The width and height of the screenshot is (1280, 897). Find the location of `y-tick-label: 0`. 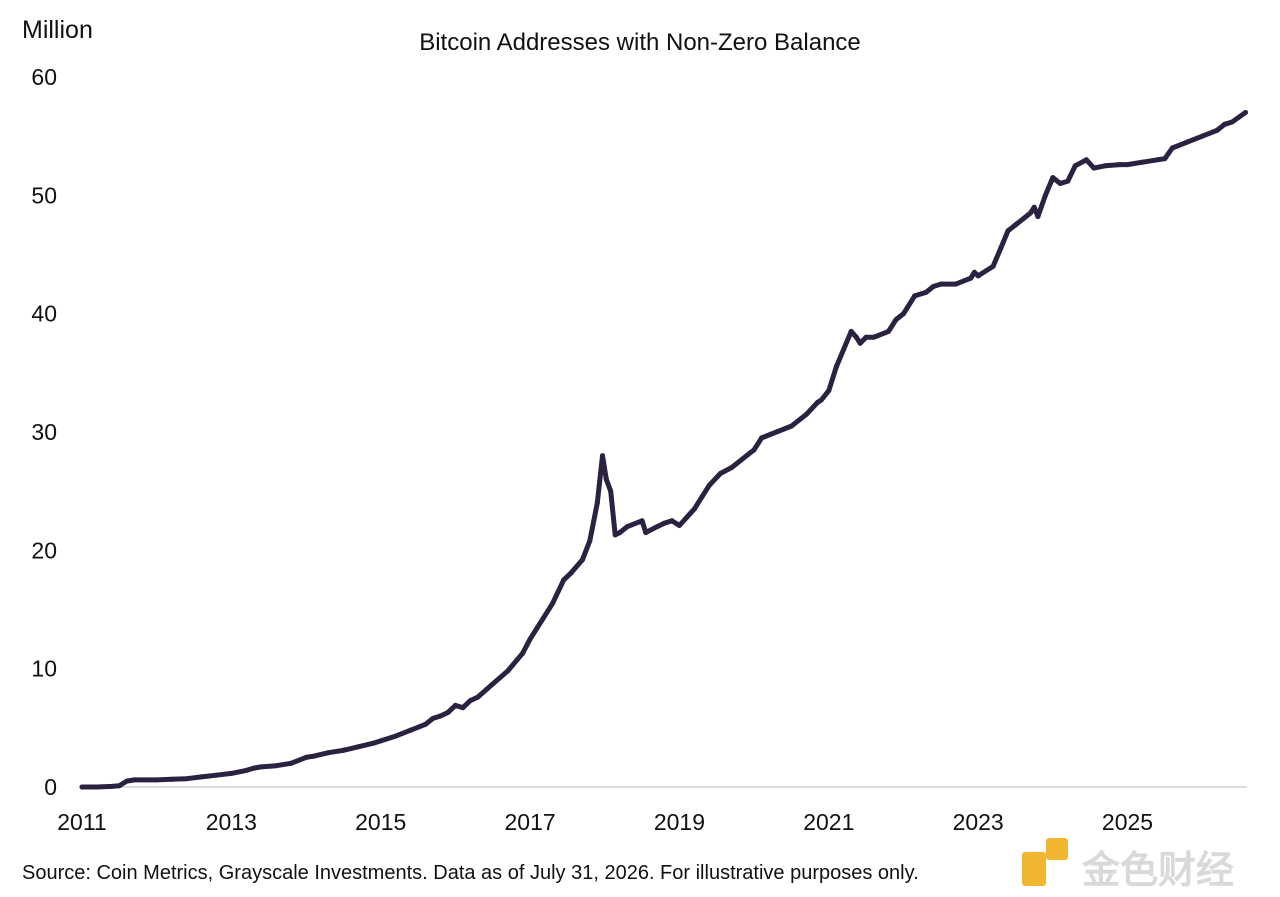

y-tick-label: 0 is located at coordinates (50, 787).